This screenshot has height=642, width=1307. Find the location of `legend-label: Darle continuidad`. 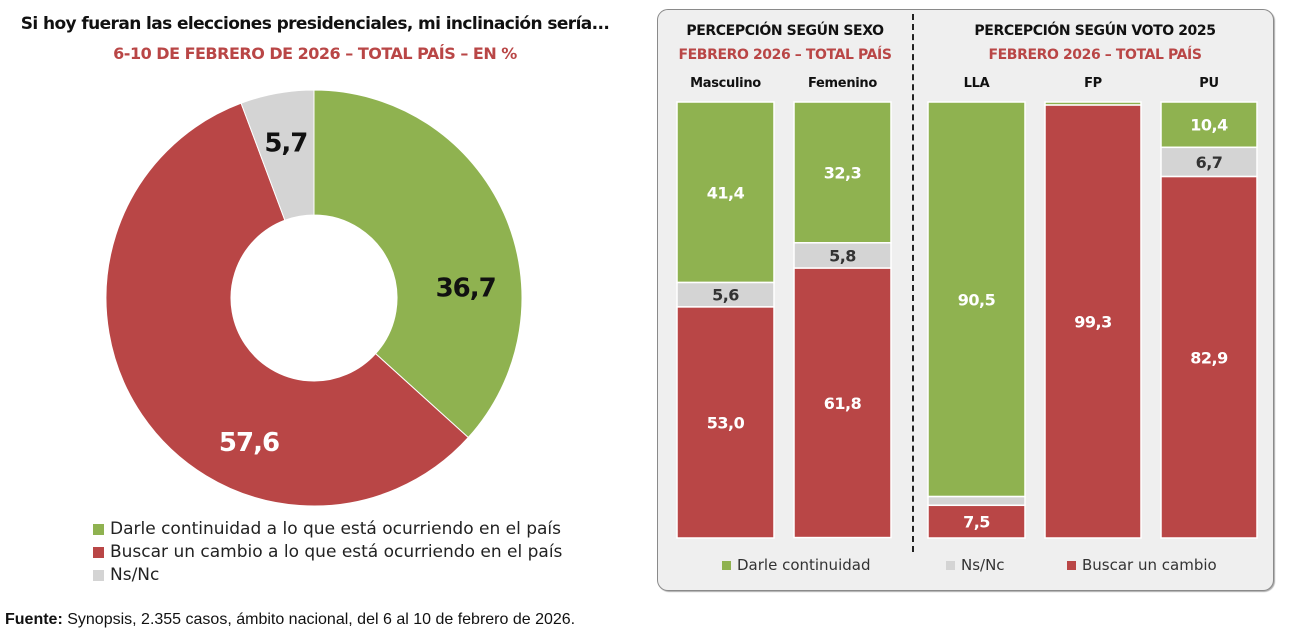

legend-label: Darle continuidad is located at coordinates (804, 565).